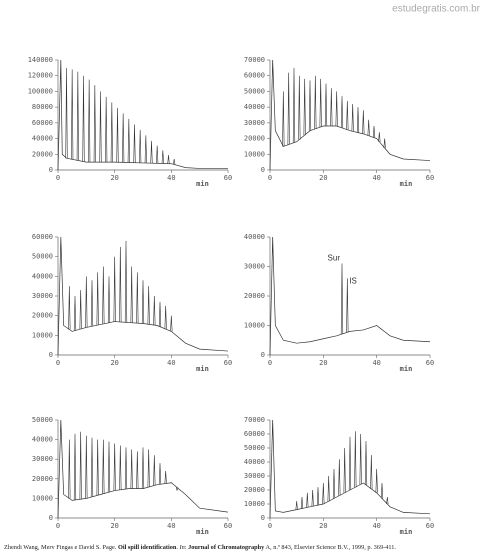 The width and height of the screenshot is (484, 558). Describe the element at coordinates (42, 123) in the screenshot. I see `y-tick-label: 60000` at that location.